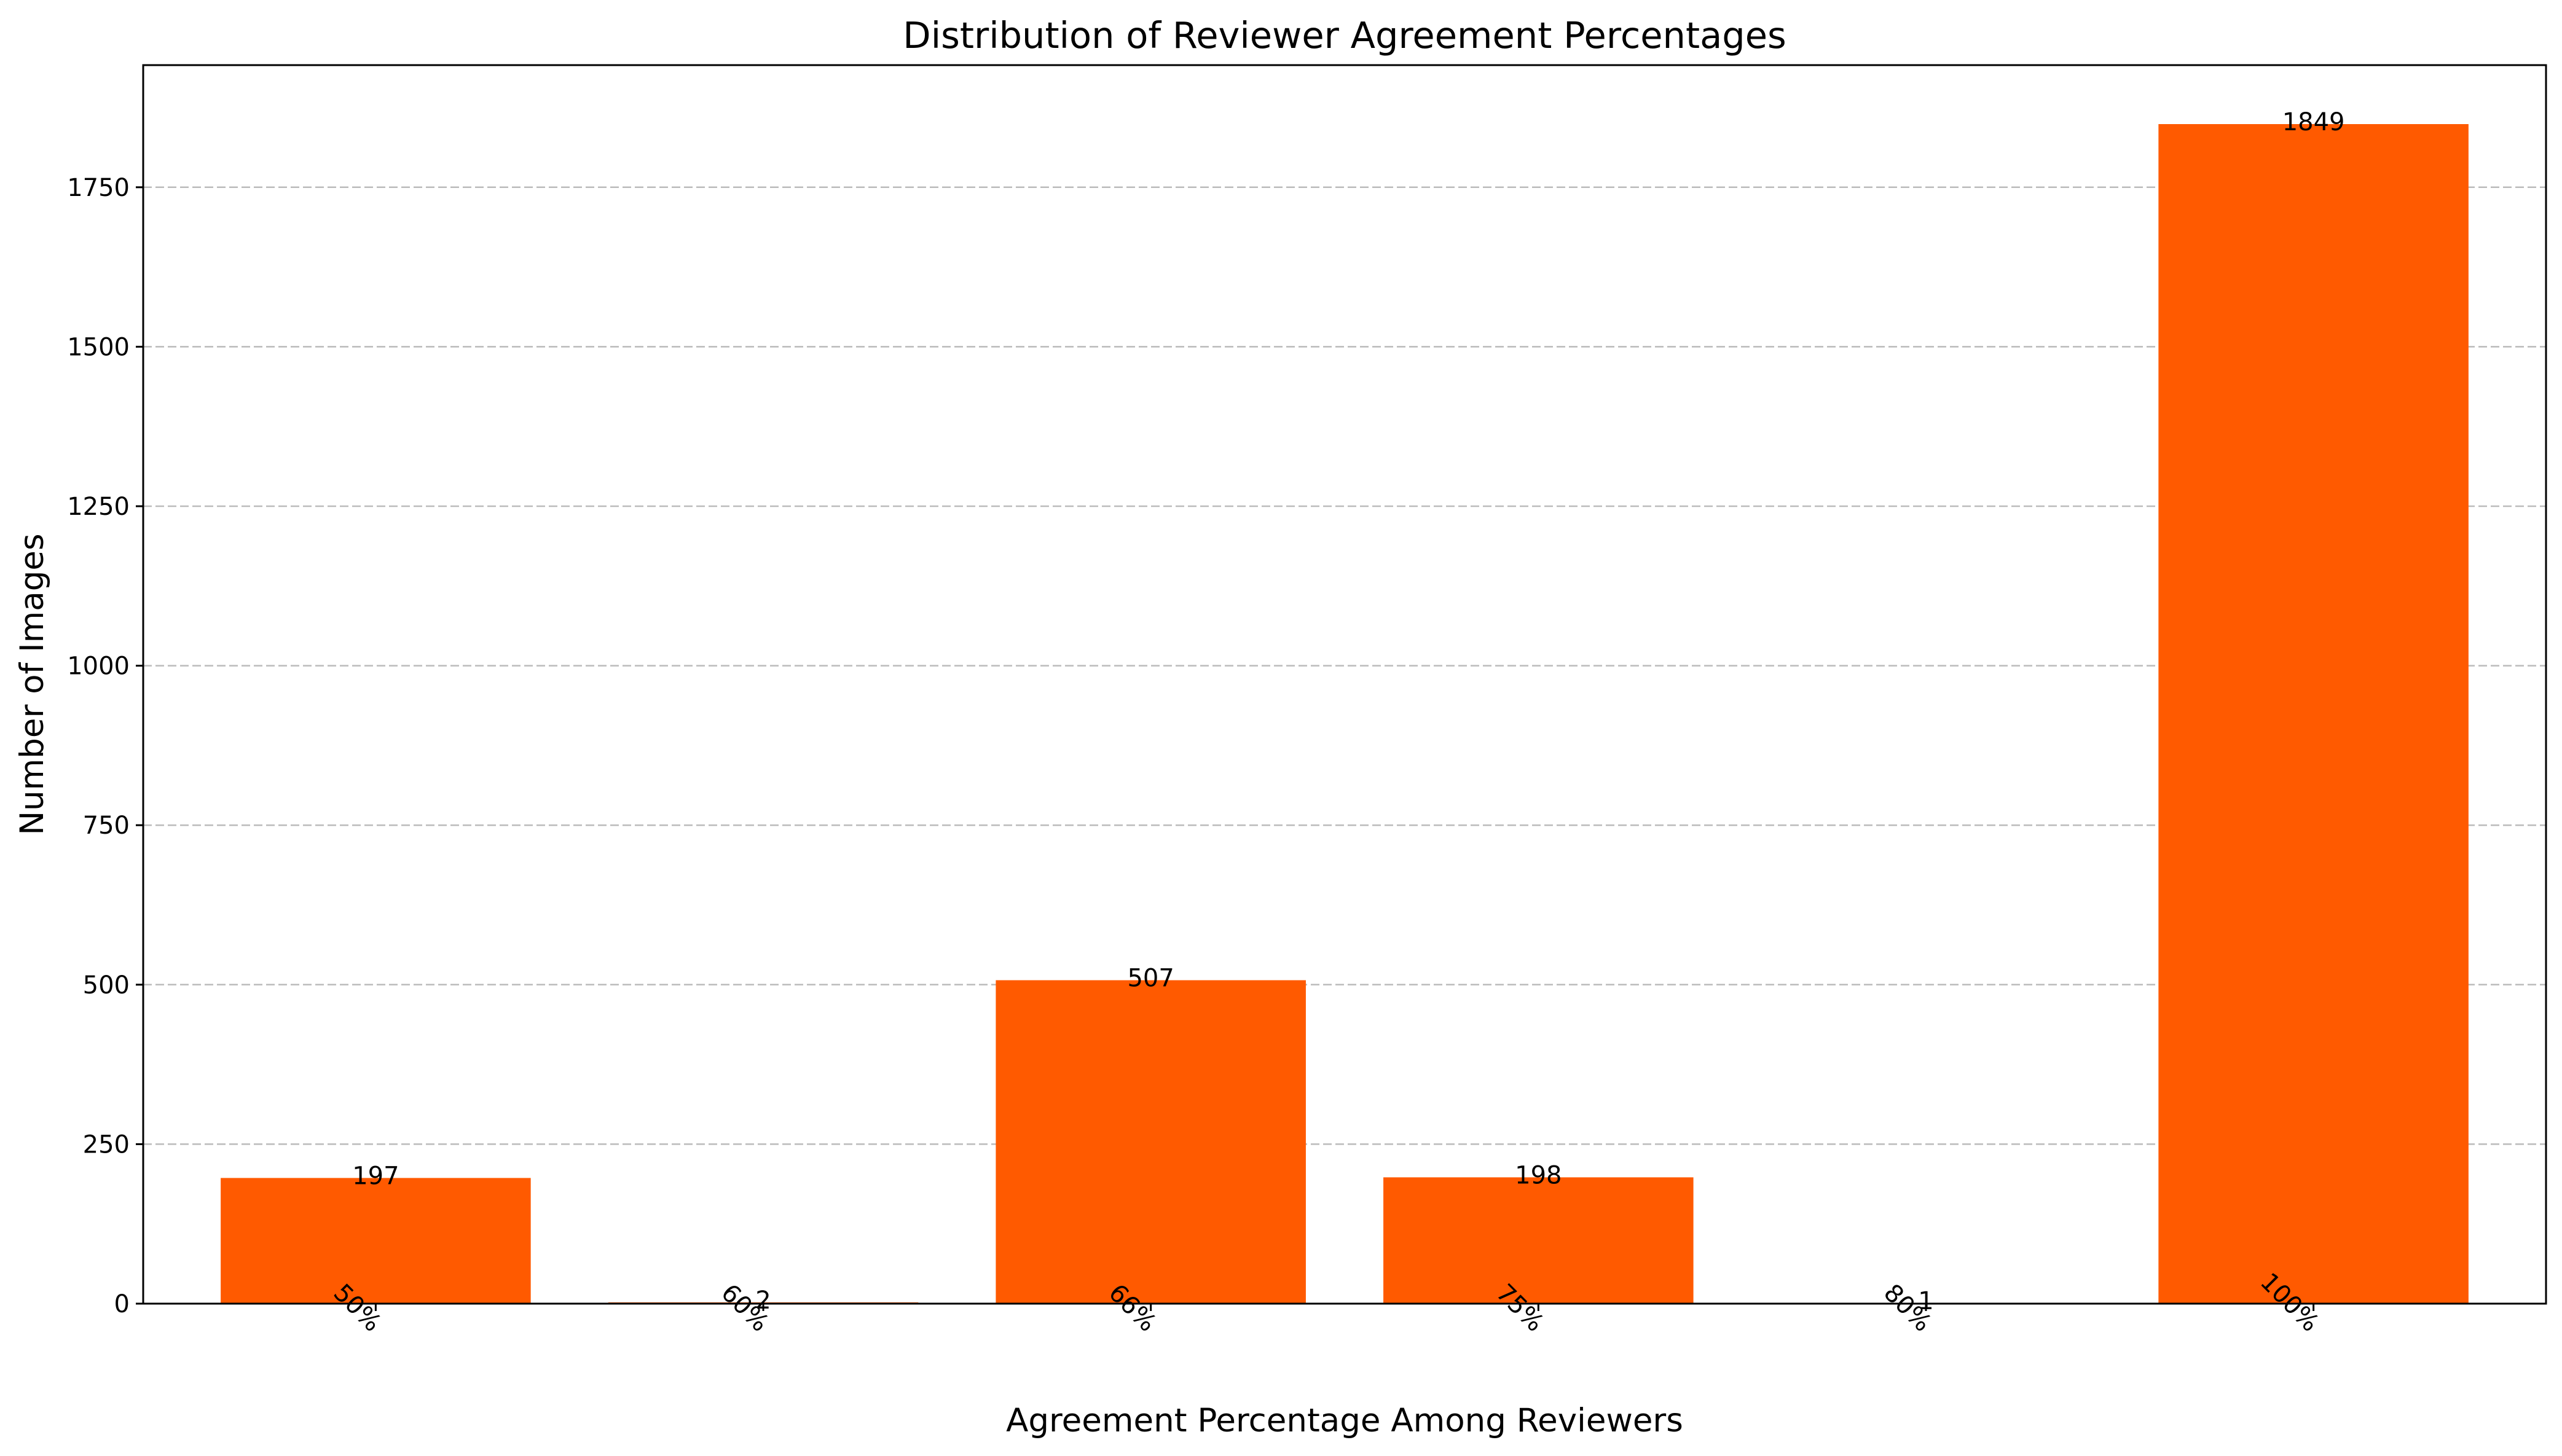  What do you see at coordinates (106, 1144) in the screenshot?
I see `y-tick-label-1: 250` at bounding box center [106, 1144].